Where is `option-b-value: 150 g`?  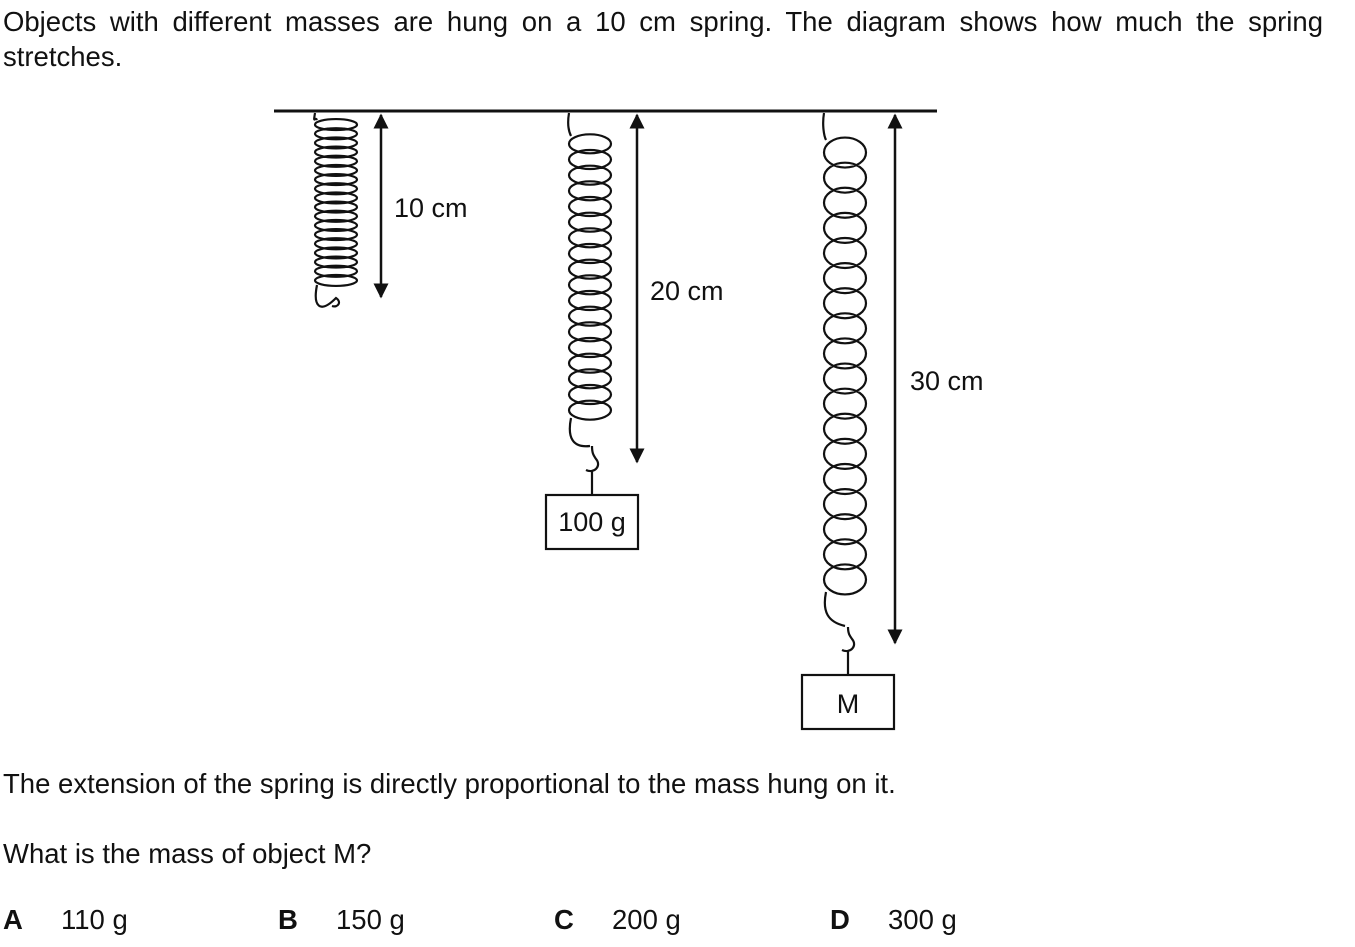 option-b-value: 150 g is located at coordinates (370, 919).